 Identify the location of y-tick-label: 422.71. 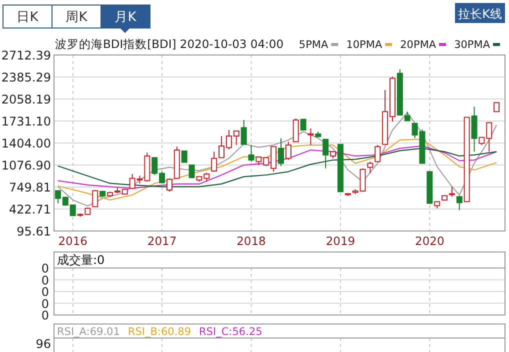
(30, 209).